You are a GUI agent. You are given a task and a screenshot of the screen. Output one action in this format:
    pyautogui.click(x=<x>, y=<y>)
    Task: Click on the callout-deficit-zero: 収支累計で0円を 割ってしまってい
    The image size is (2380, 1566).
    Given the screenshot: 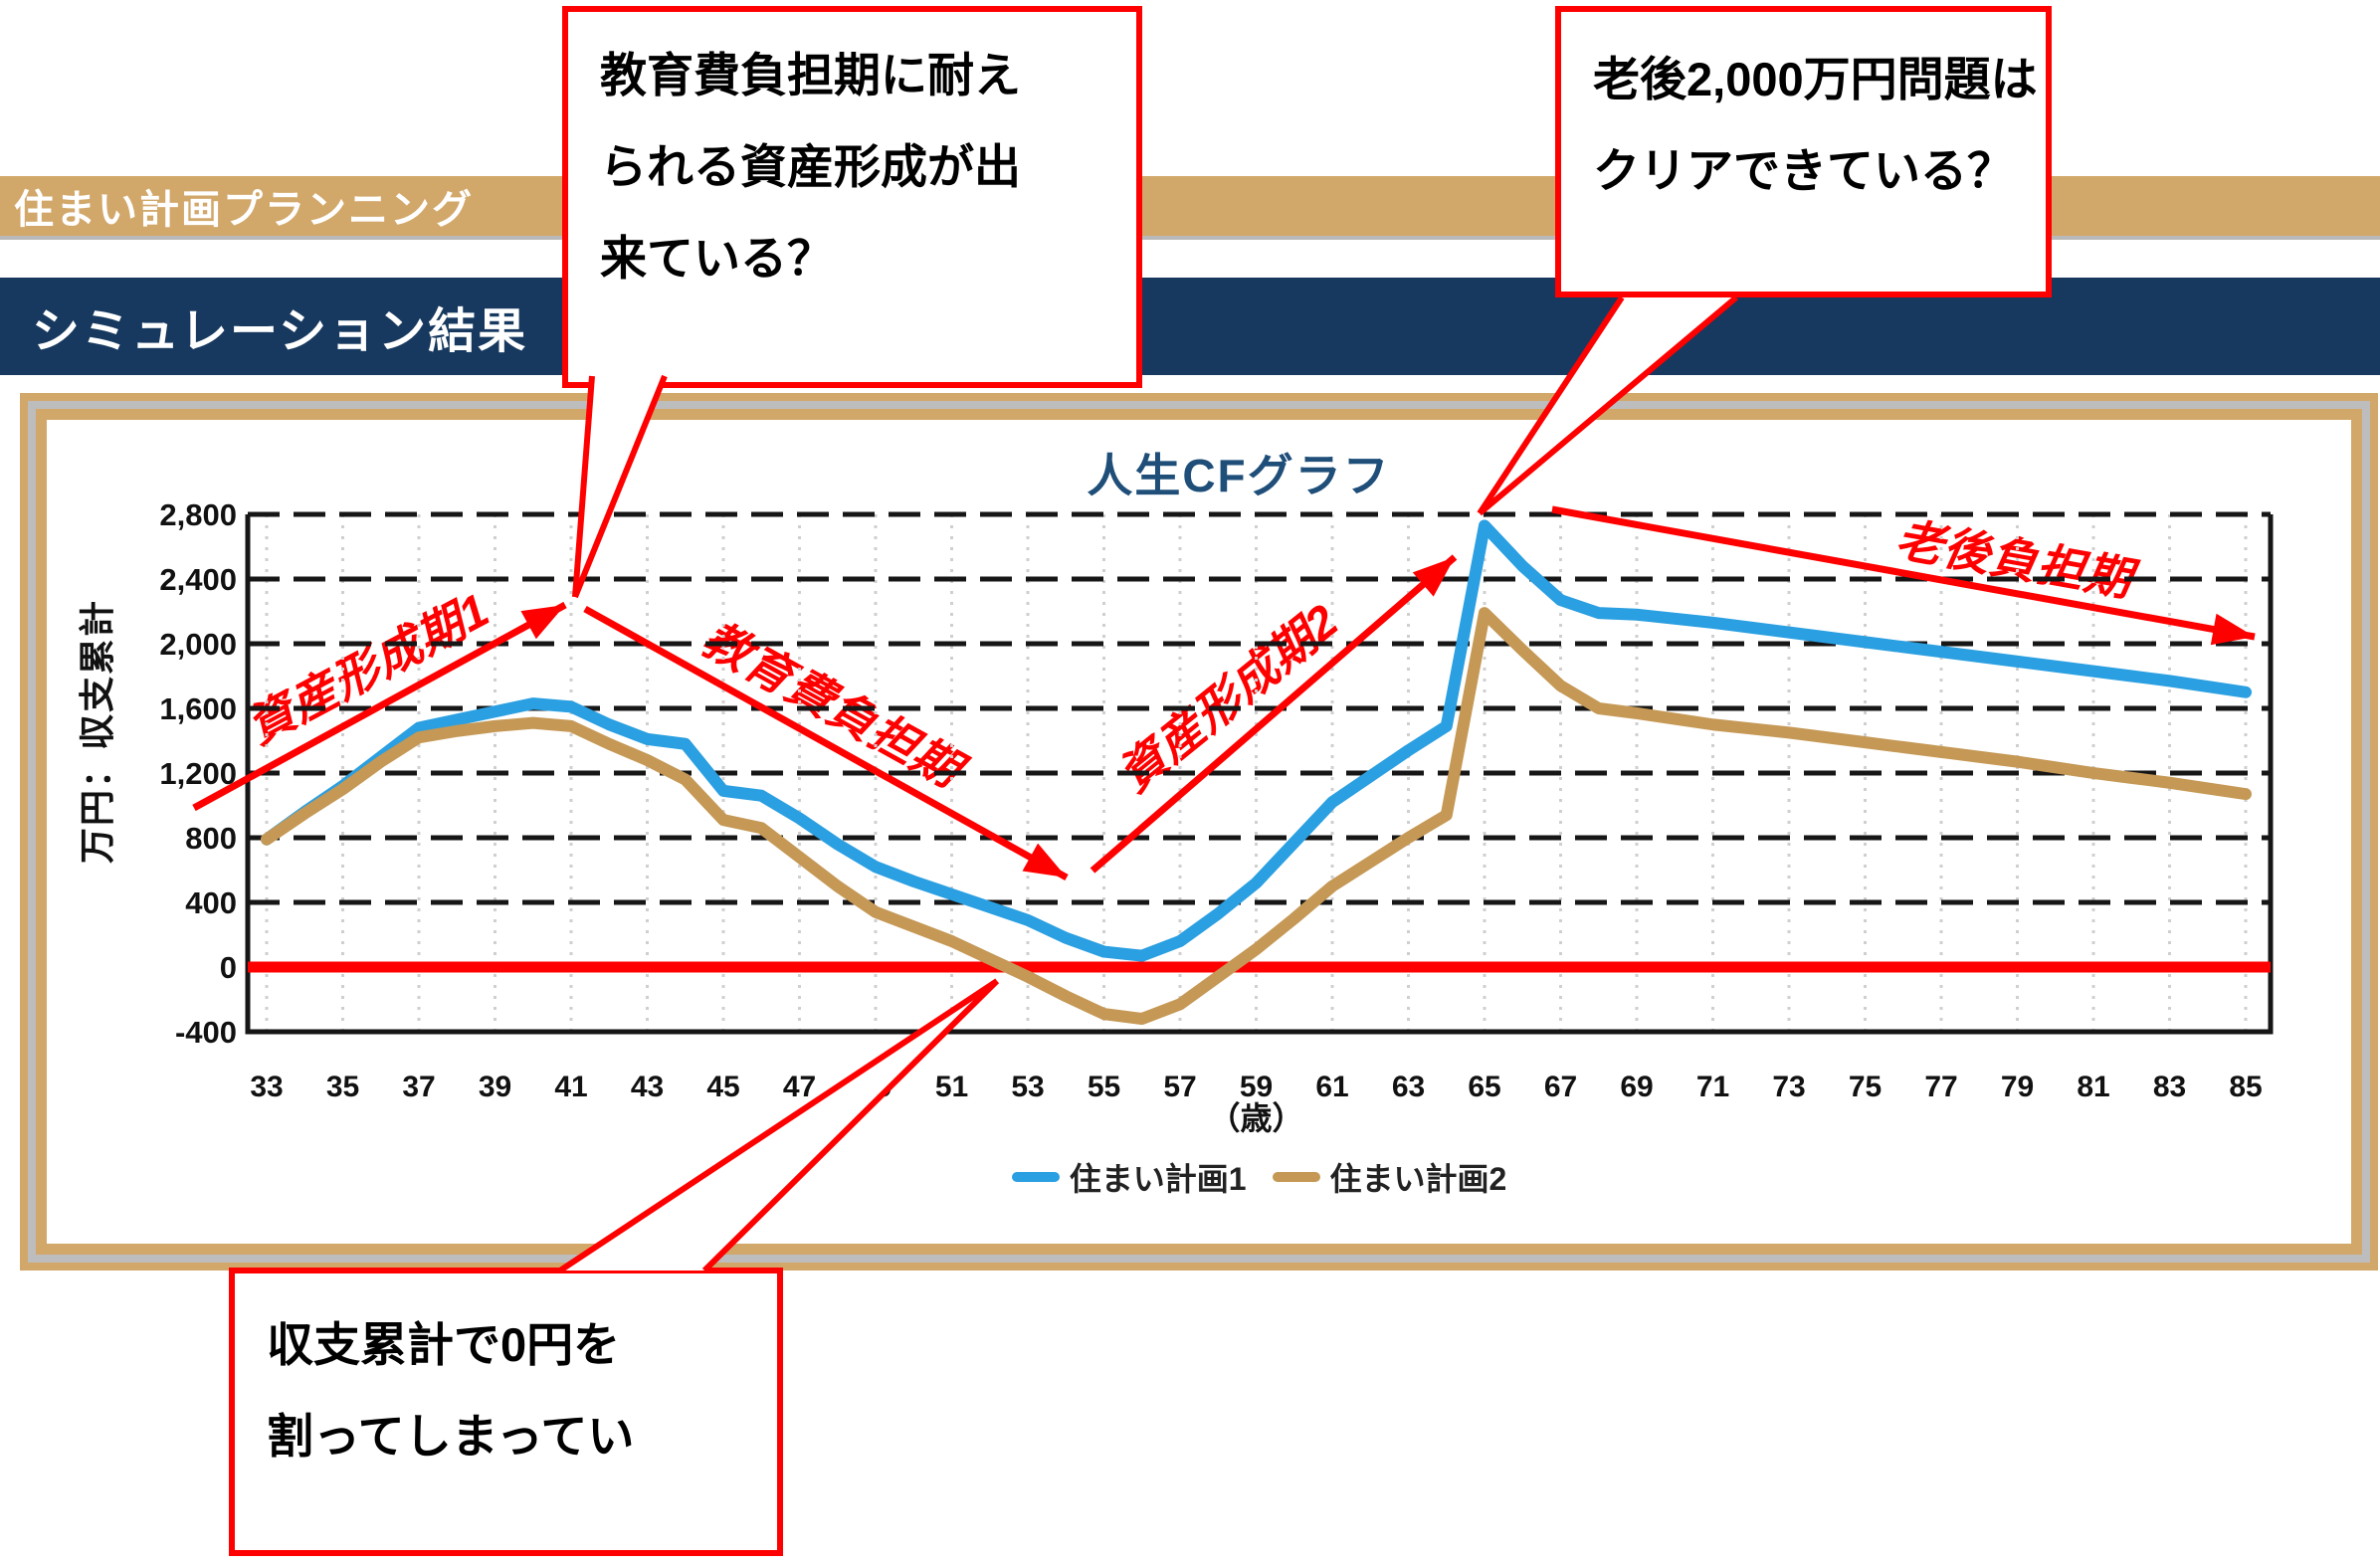 What is the action you would take?
    pyautogui.click(x=506, y=1412)
    